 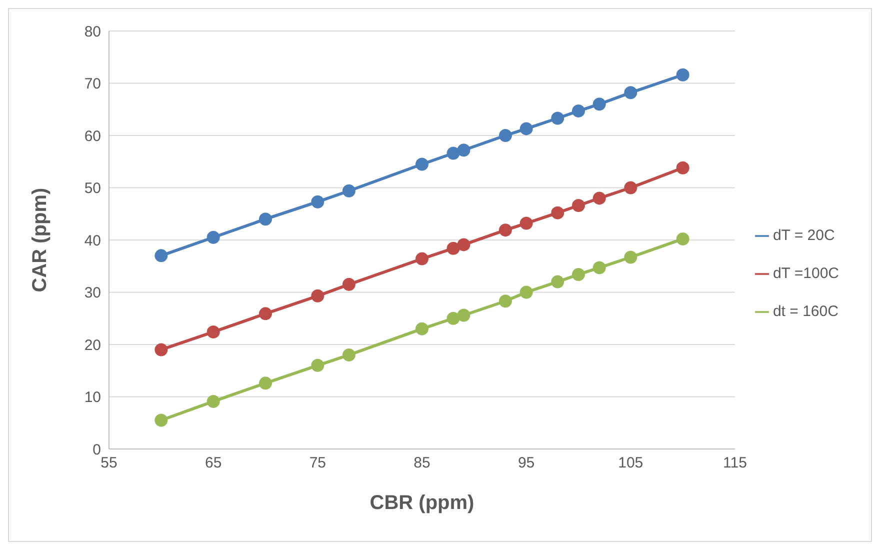 What do you see at coordinates (92, 189) in the screenshot?
I see `y-tick-label: 50` at bounding box center [92, 189].